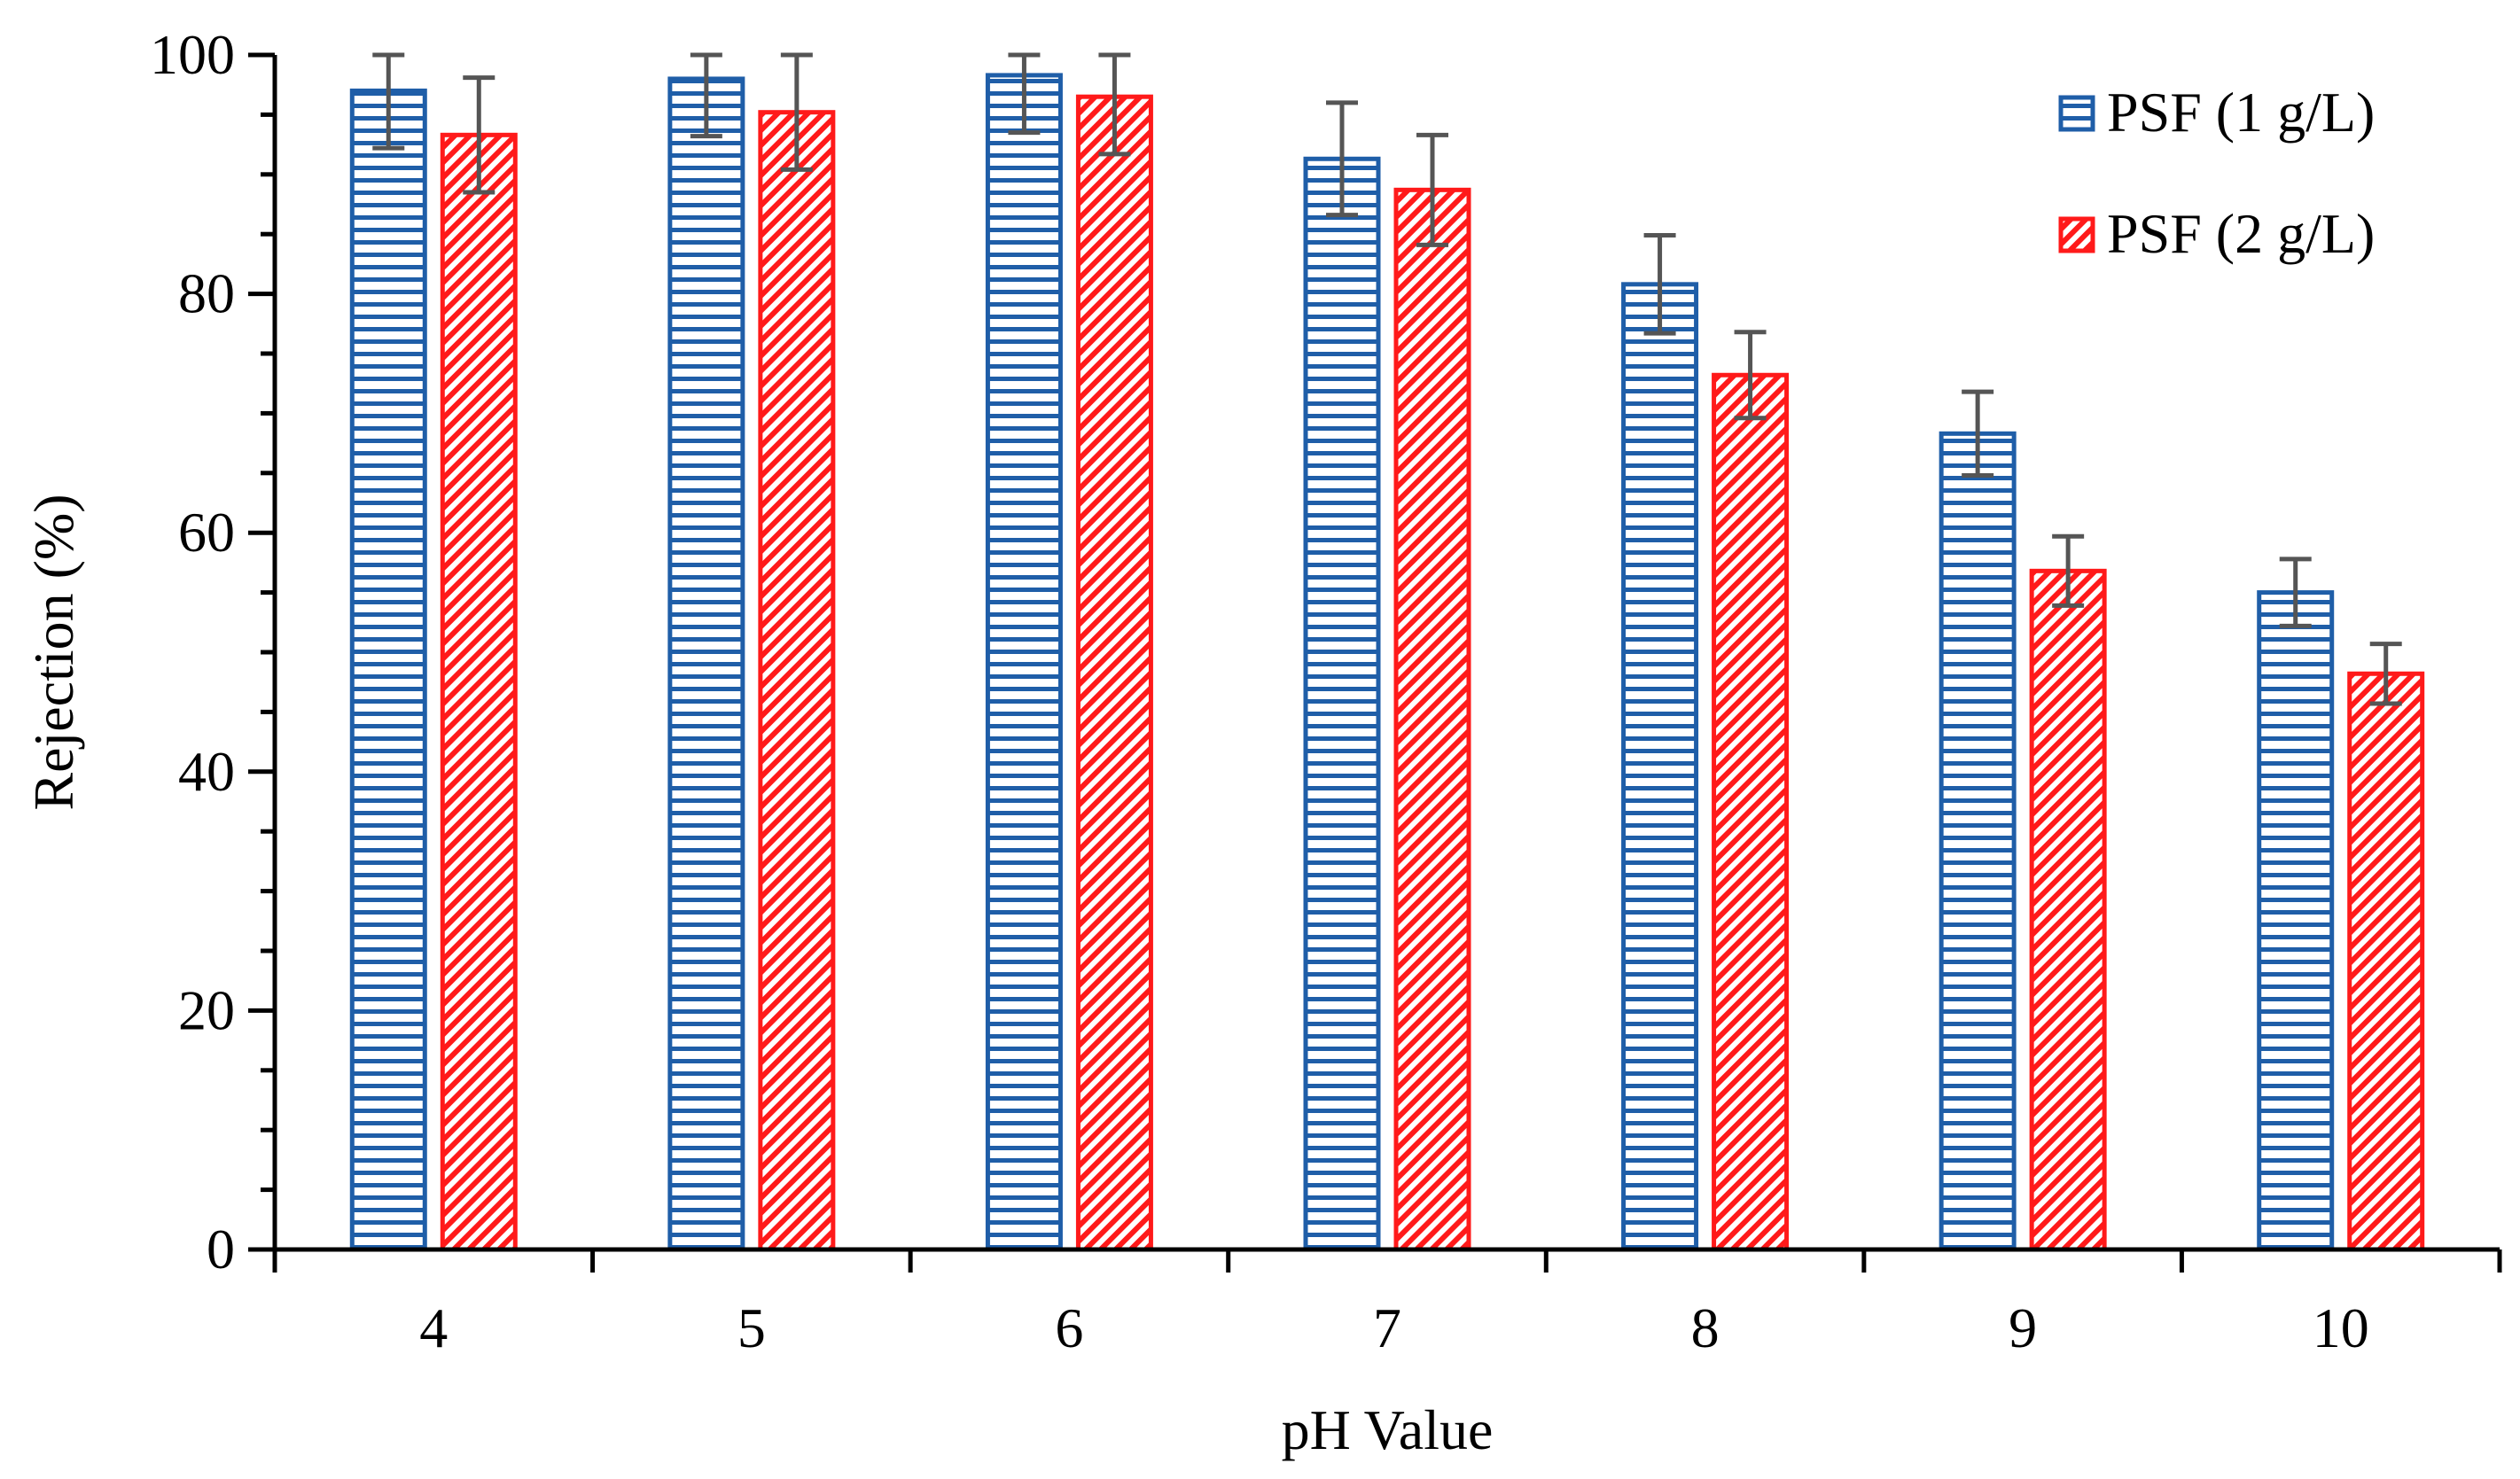 The height and width of the screenshot is (1479, 2520). I want to click on x-tick-label-9: 9, so click(2023, 1327).